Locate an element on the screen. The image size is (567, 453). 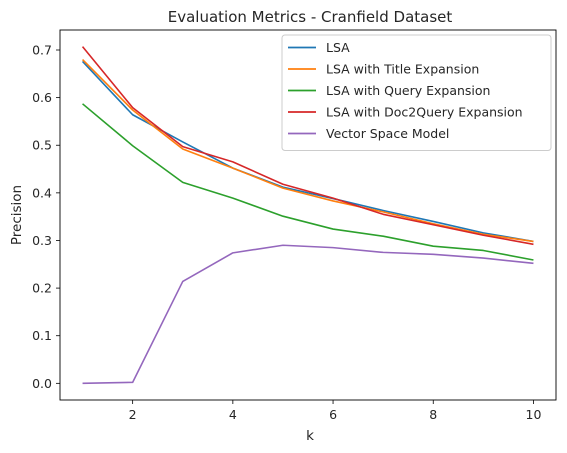
chart-title: Evaluation Metrics - Cranfield Dataset is located at coordinates (310, 17).